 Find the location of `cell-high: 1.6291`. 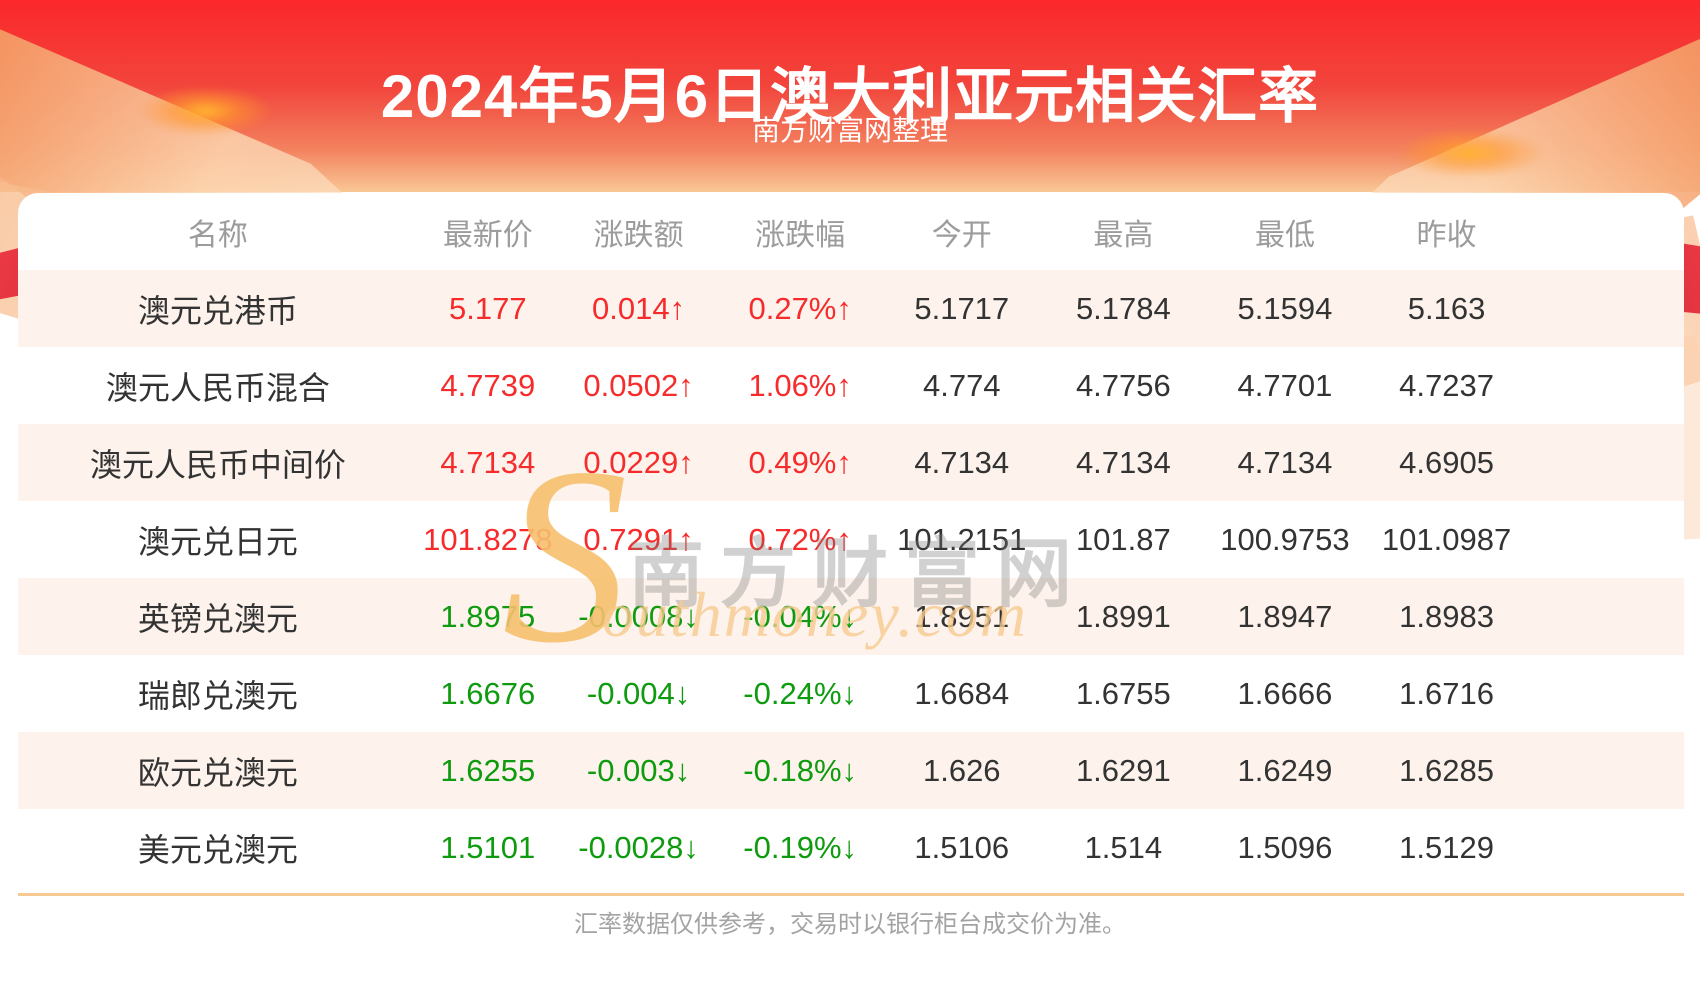

cell-high: 1.6291 is located at coordinates (1123, 770).